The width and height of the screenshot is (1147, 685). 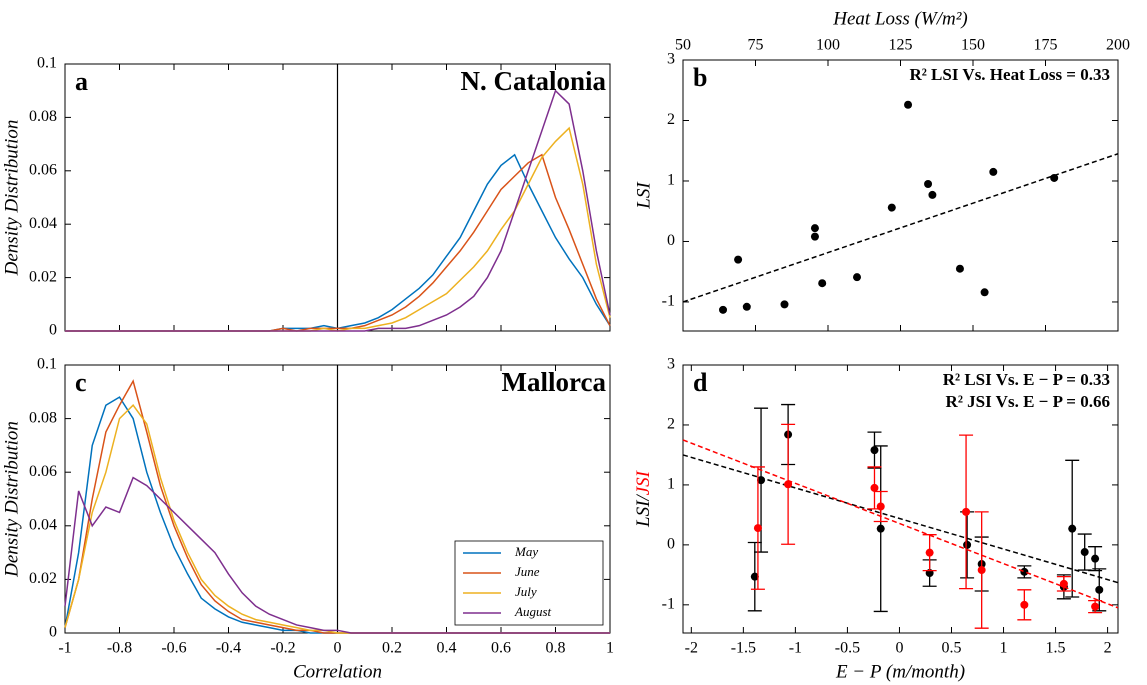 I want to click on x-tick-label: 150, so click(x=973, y=45).